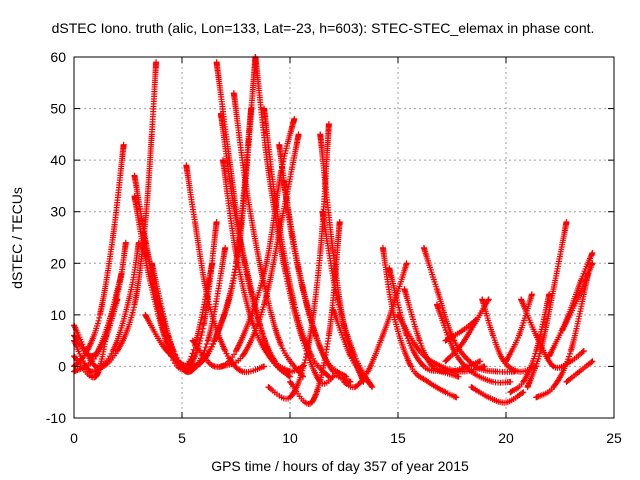  What do you see at coordinates (58, 109) in the screenshot?
I see `y-tick-label: 50` at bounding box center [58, 109].